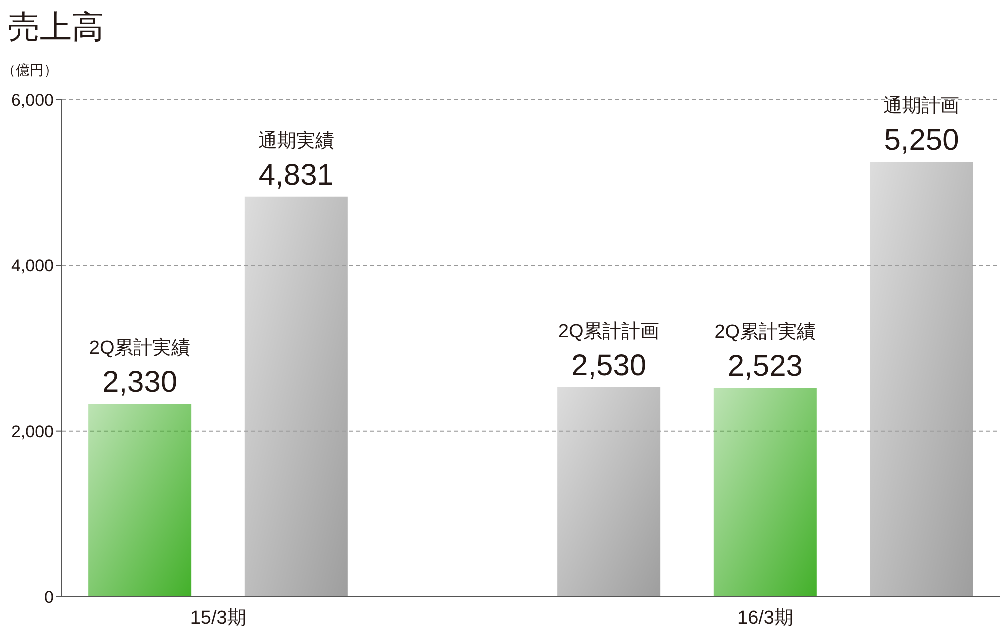 The image size is (1000, 642). Describe the element at coordinates (140, 382) in the screenshot. I see `data-label: 2,330` at that location.